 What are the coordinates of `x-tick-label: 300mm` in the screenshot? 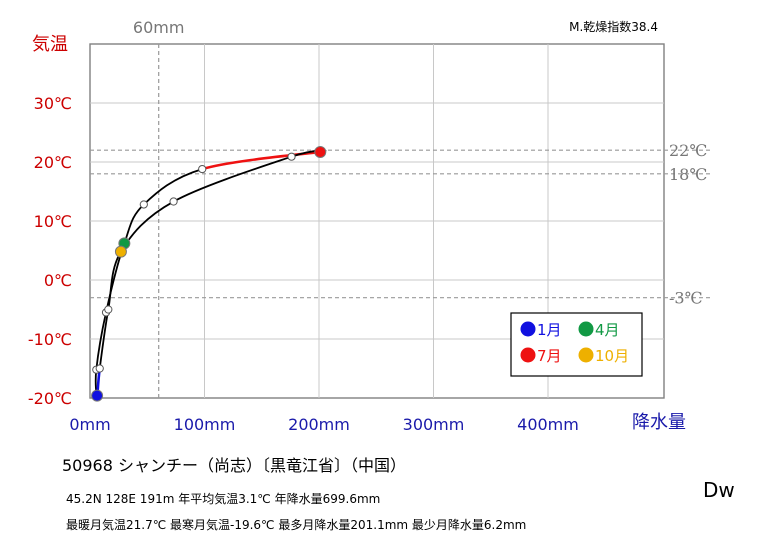 It's located at (434, 424).